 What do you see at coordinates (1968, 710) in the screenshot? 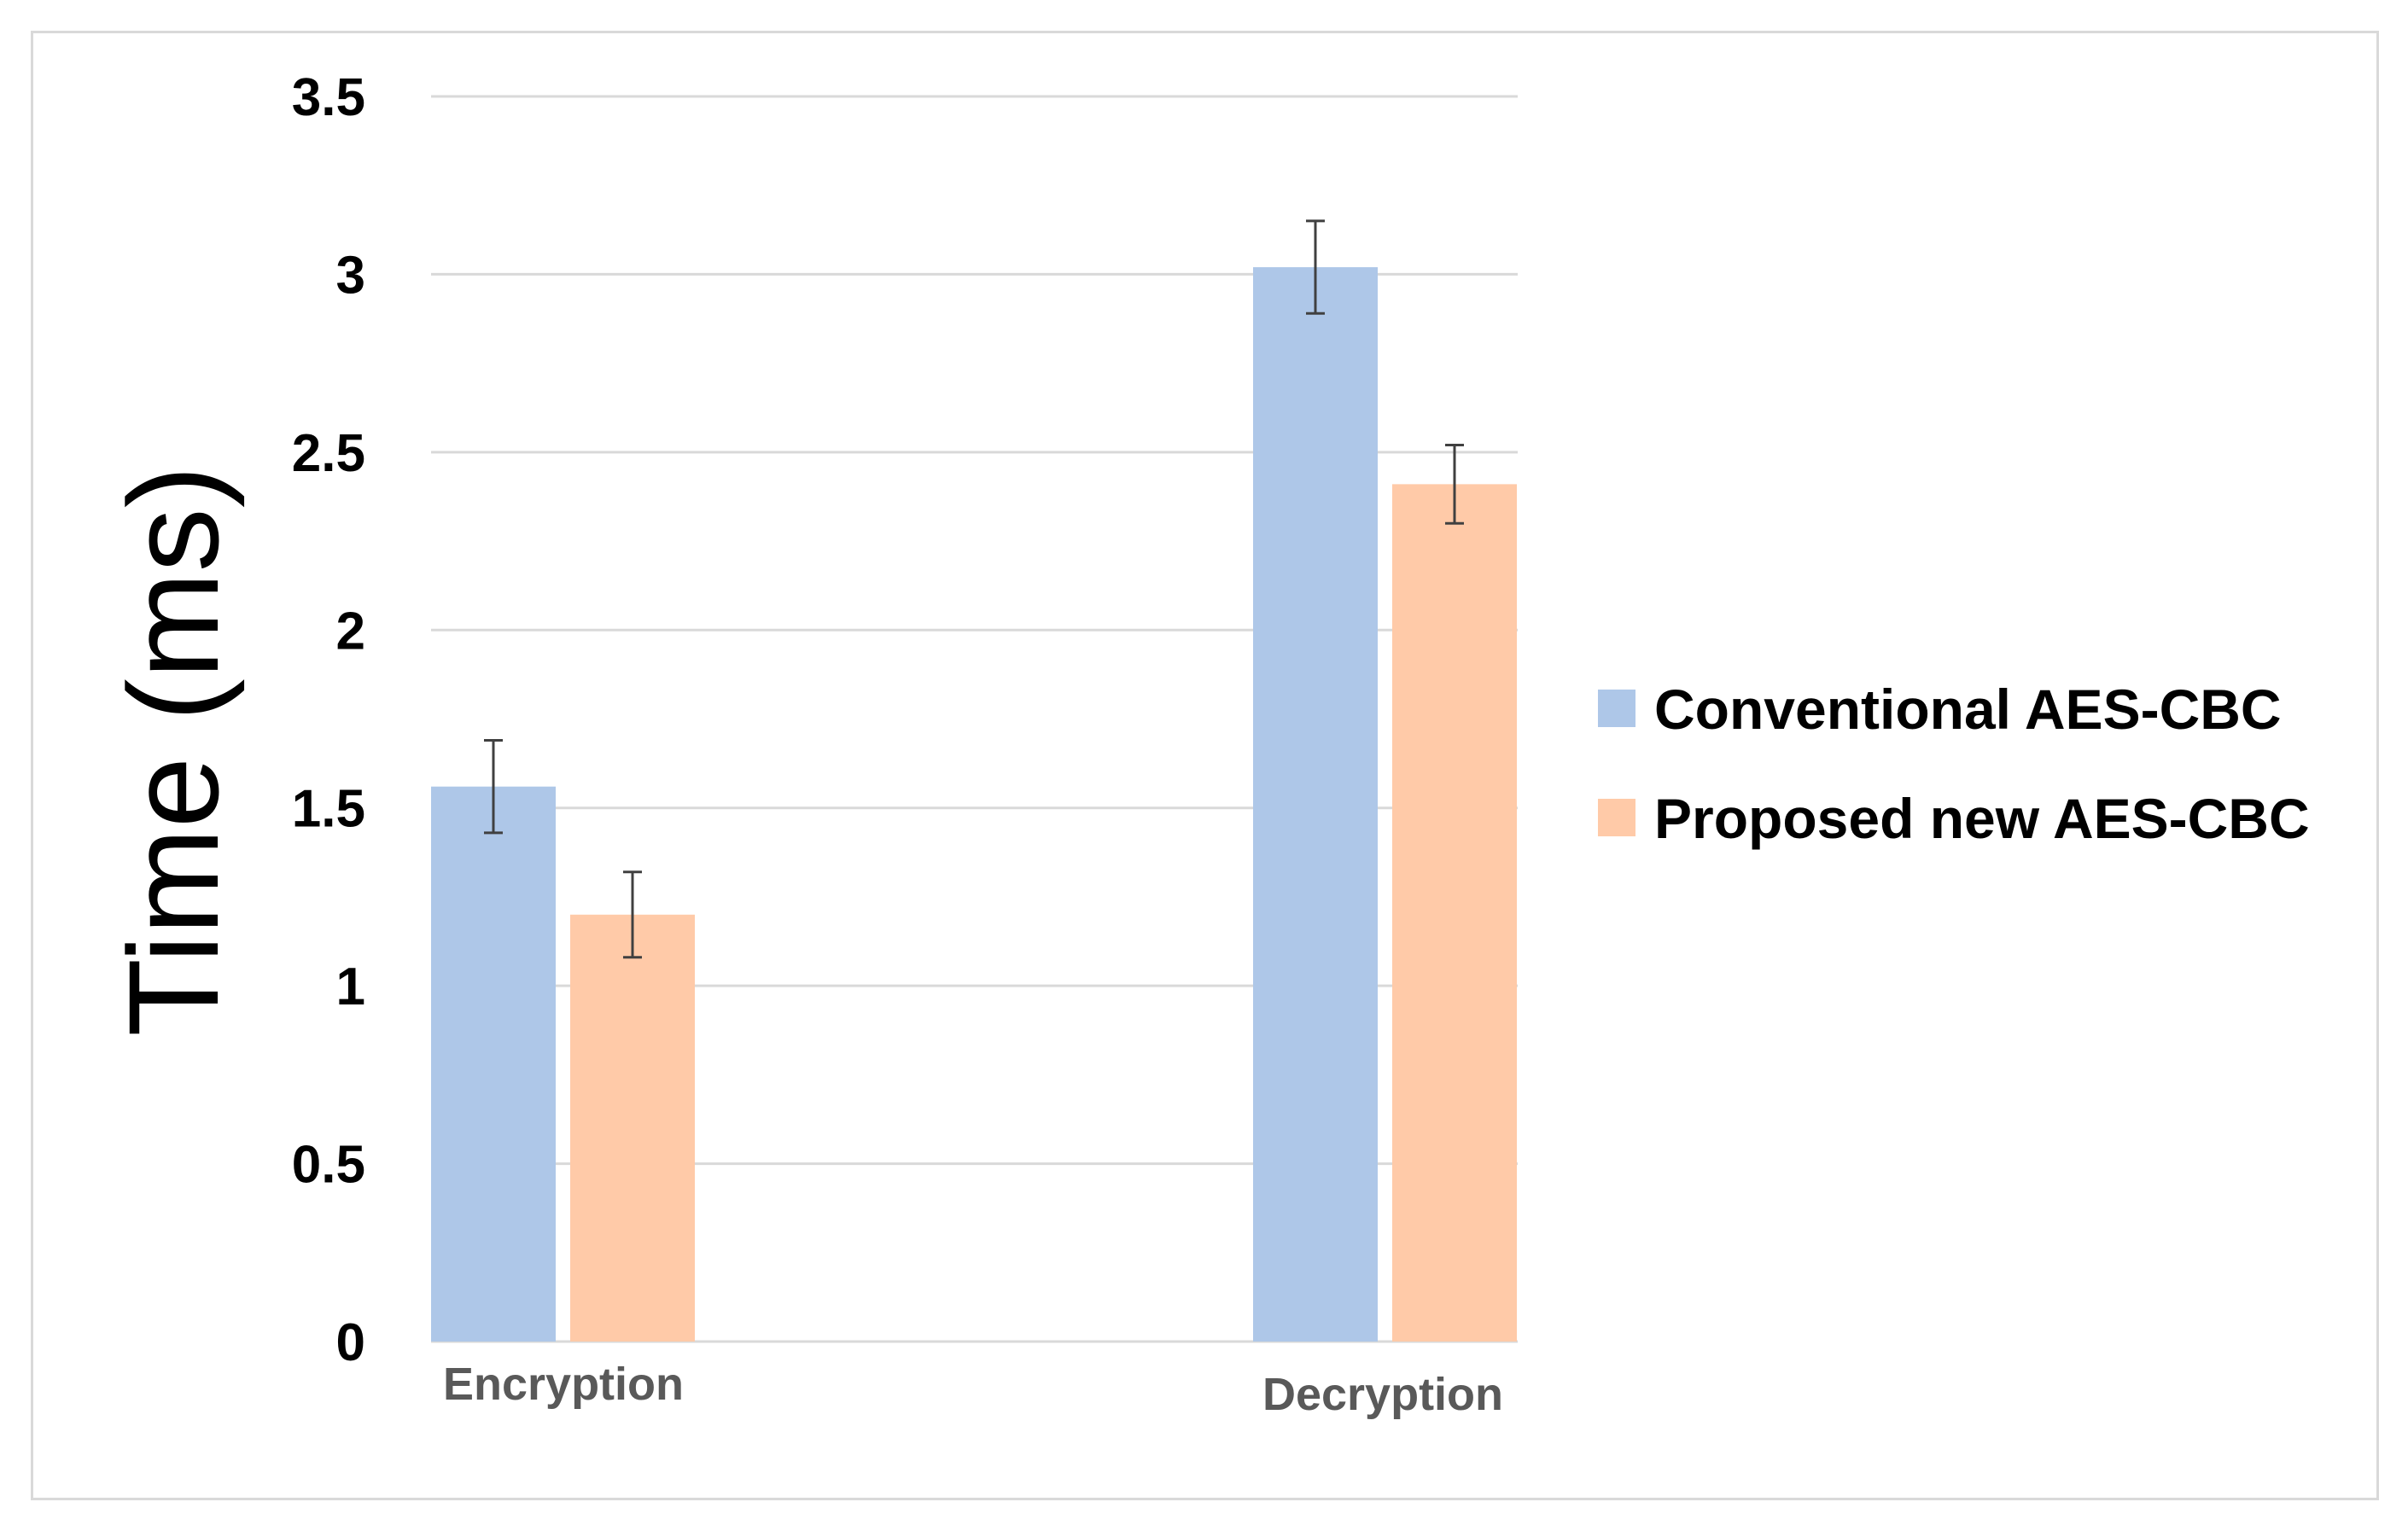
I see `legend-label: Conventional AES-CBC` at bounding box center [1968, 710].